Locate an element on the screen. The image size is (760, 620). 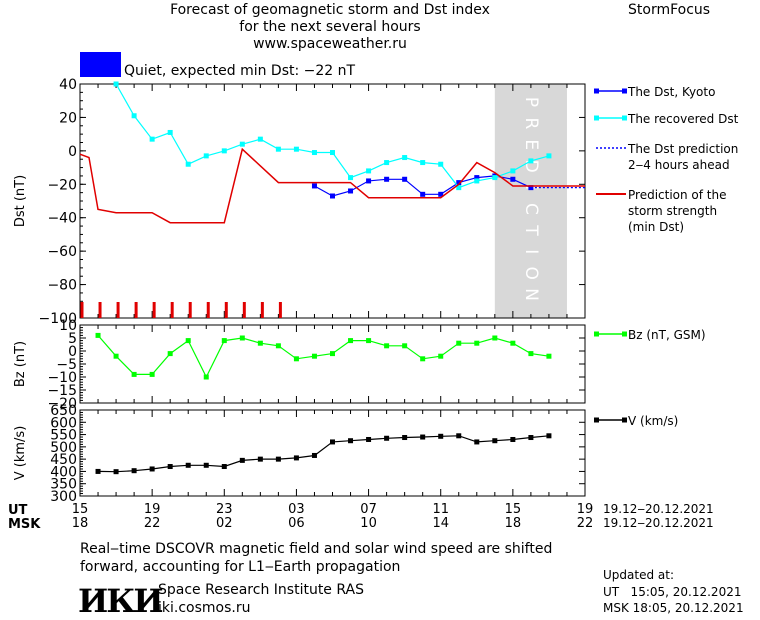
prediction-band-letter: P is located at coordinates (531, 102).